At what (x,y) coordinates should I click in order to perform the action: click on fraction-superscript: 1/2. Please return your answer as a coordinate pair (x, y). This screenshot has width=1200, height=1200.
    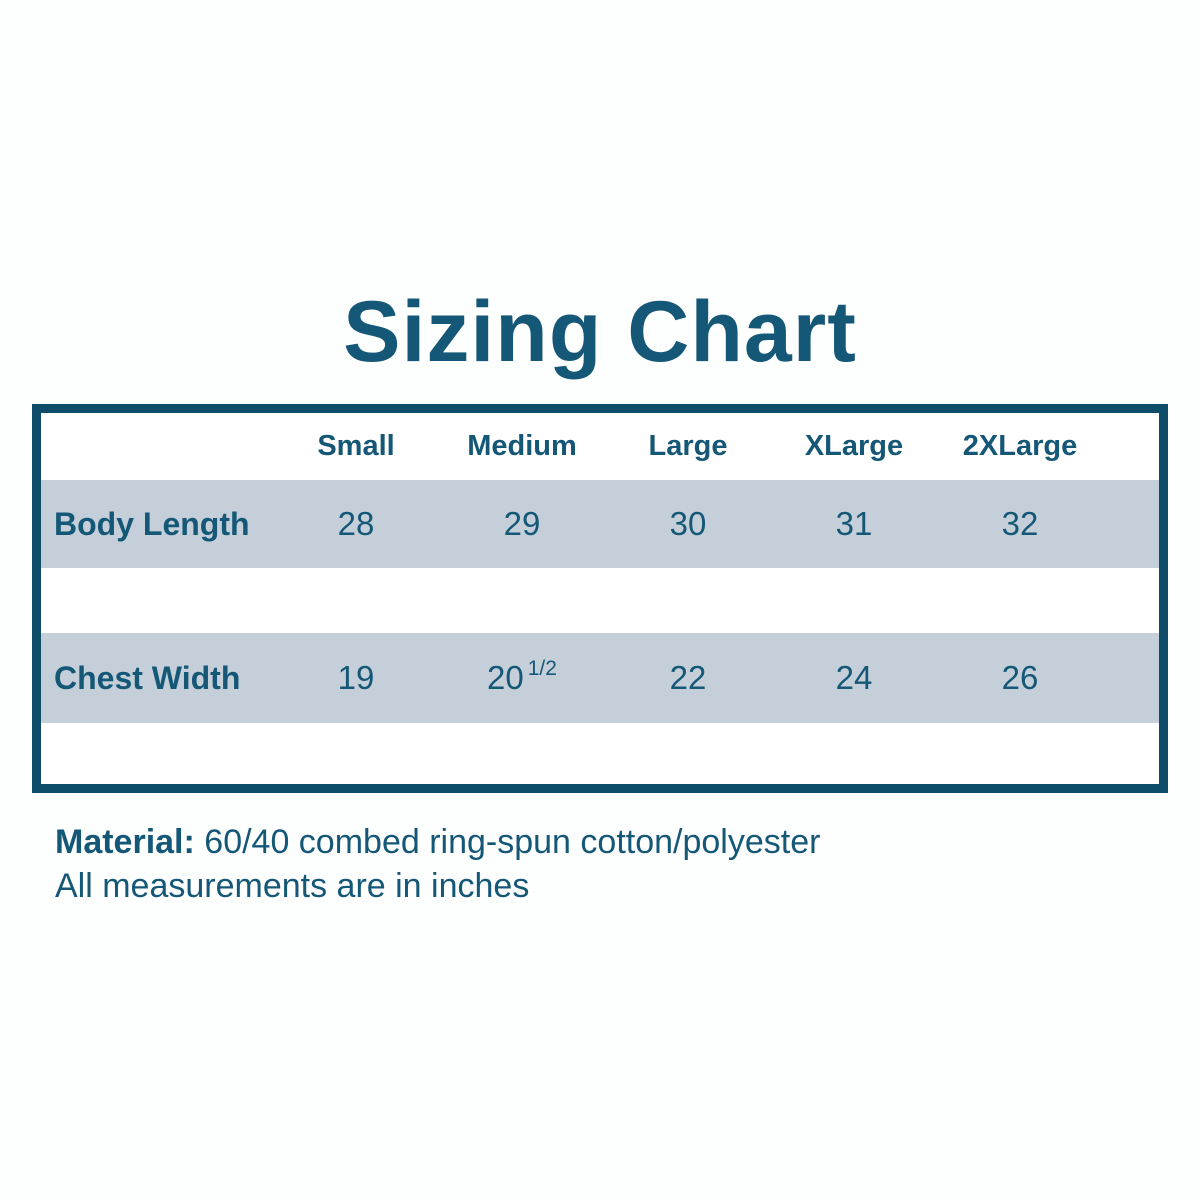
    Looking at the image, I should click on (542, 668).